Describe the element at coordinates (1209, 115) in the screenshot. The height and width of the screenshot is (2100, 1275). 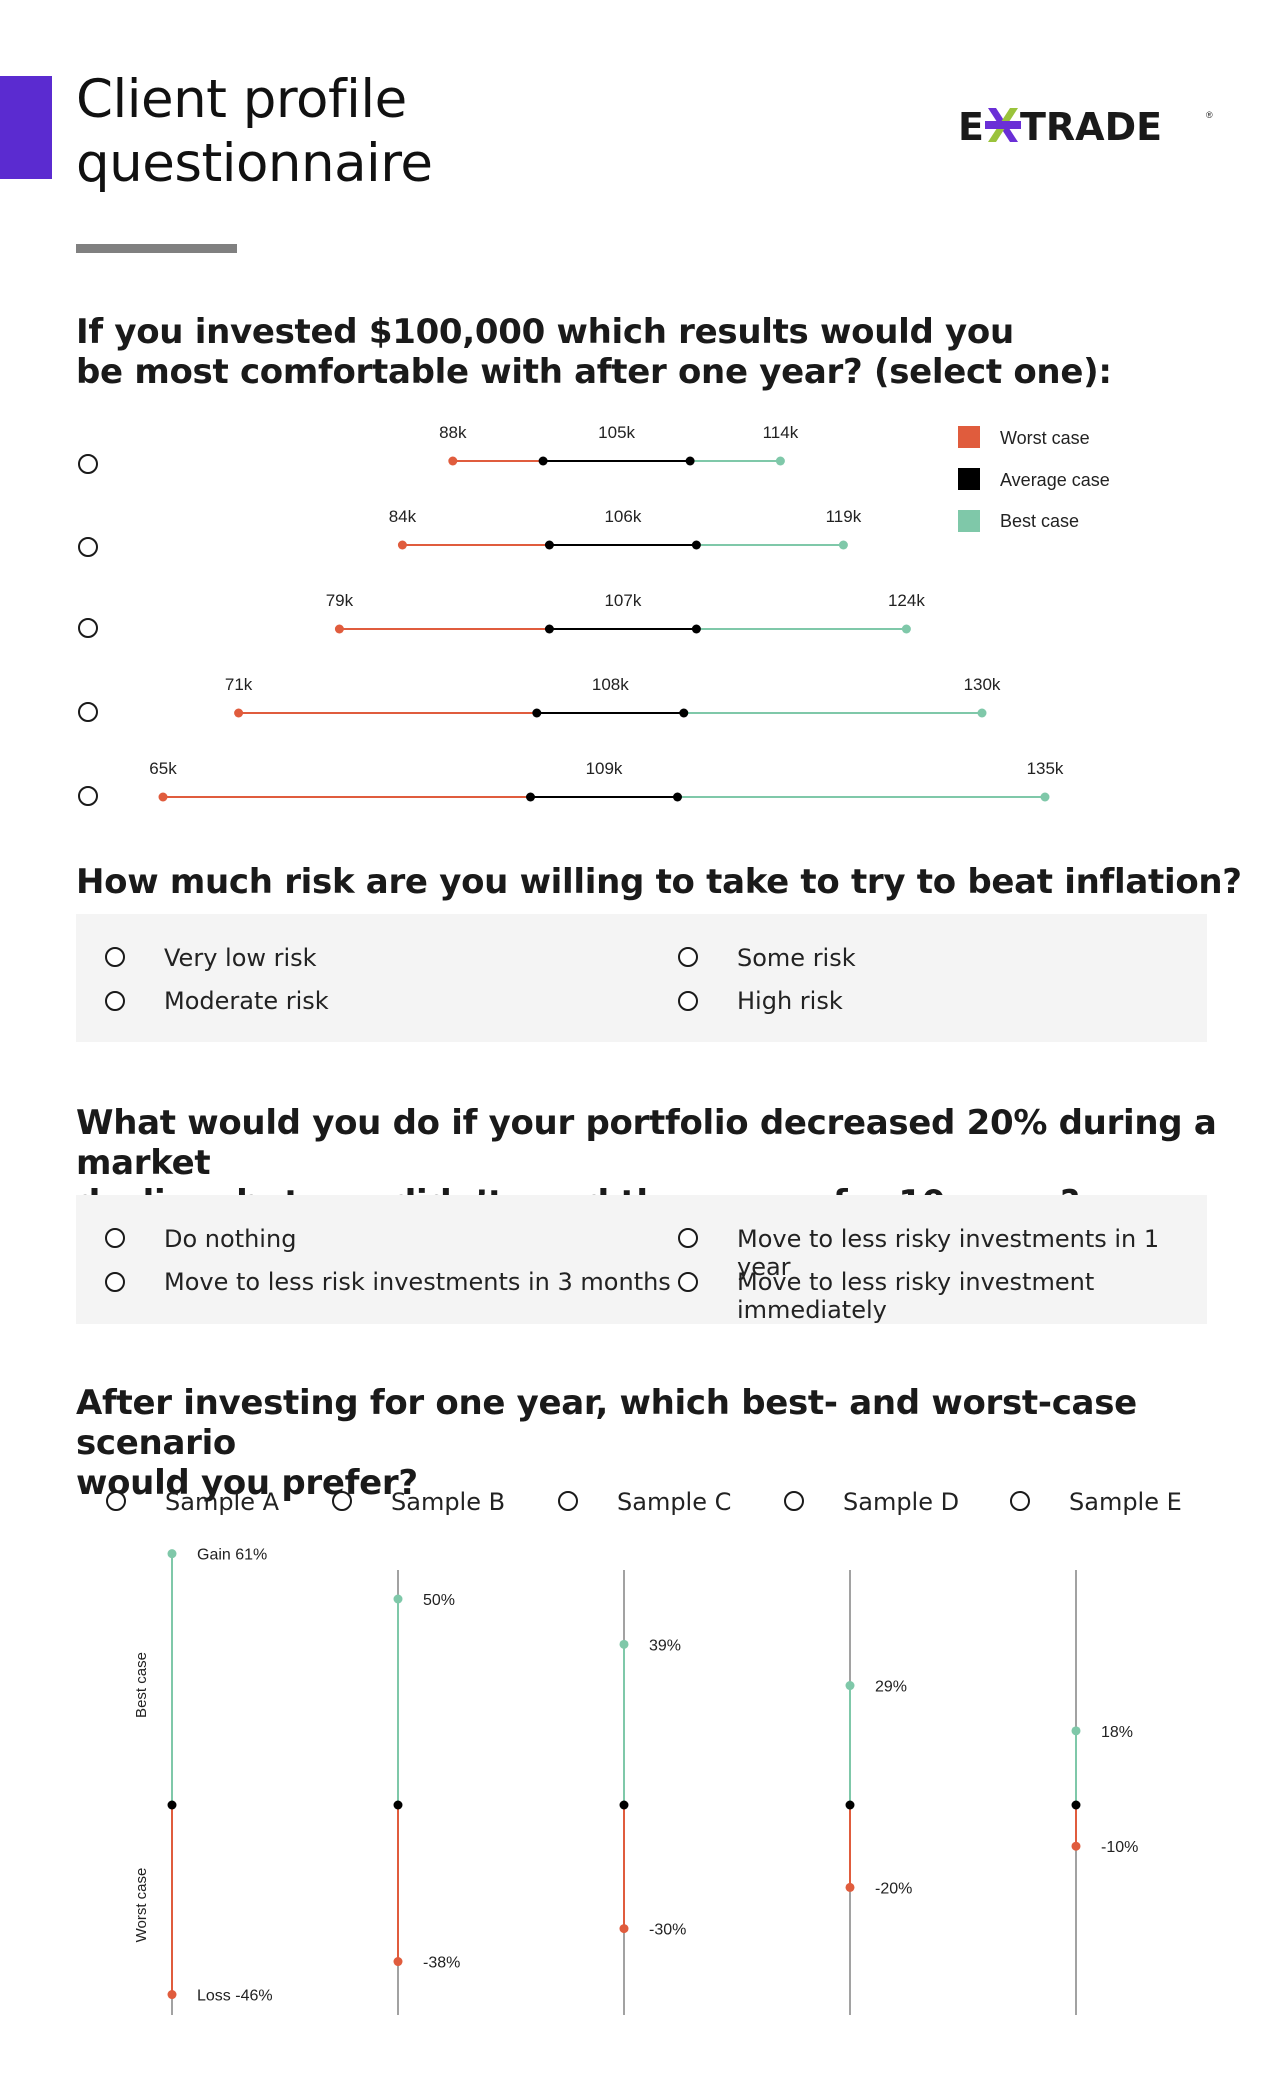
I see `logo-registered-mark: ®` at that location.